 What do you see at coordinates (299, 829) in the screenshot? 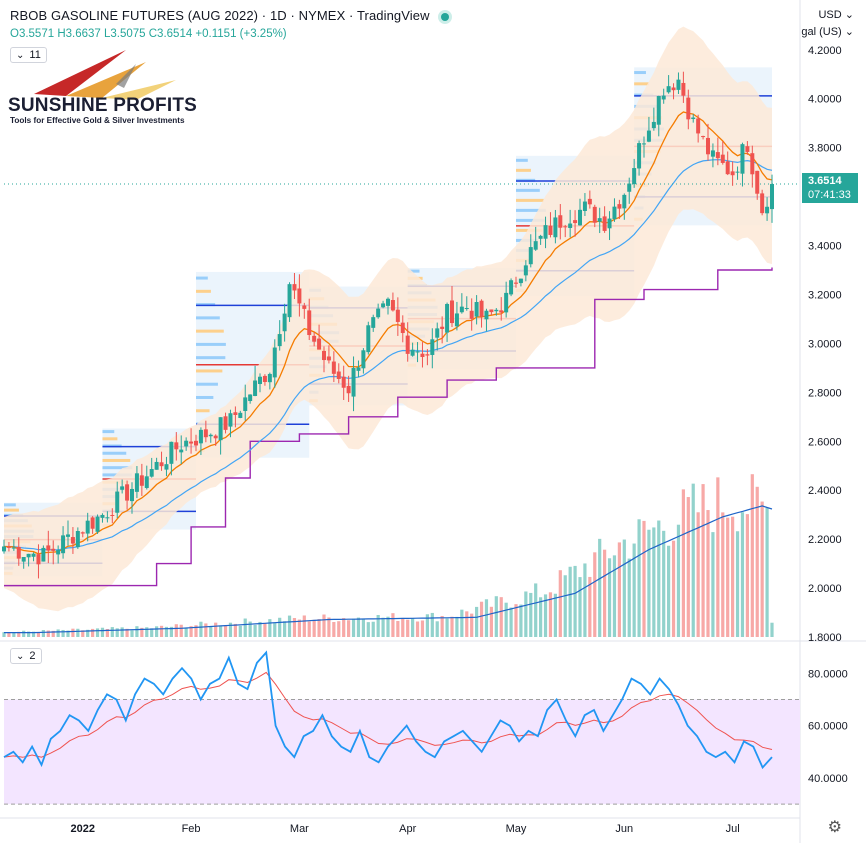
I see `time-axis-tick: Mar` at bounding box center [299, 829].